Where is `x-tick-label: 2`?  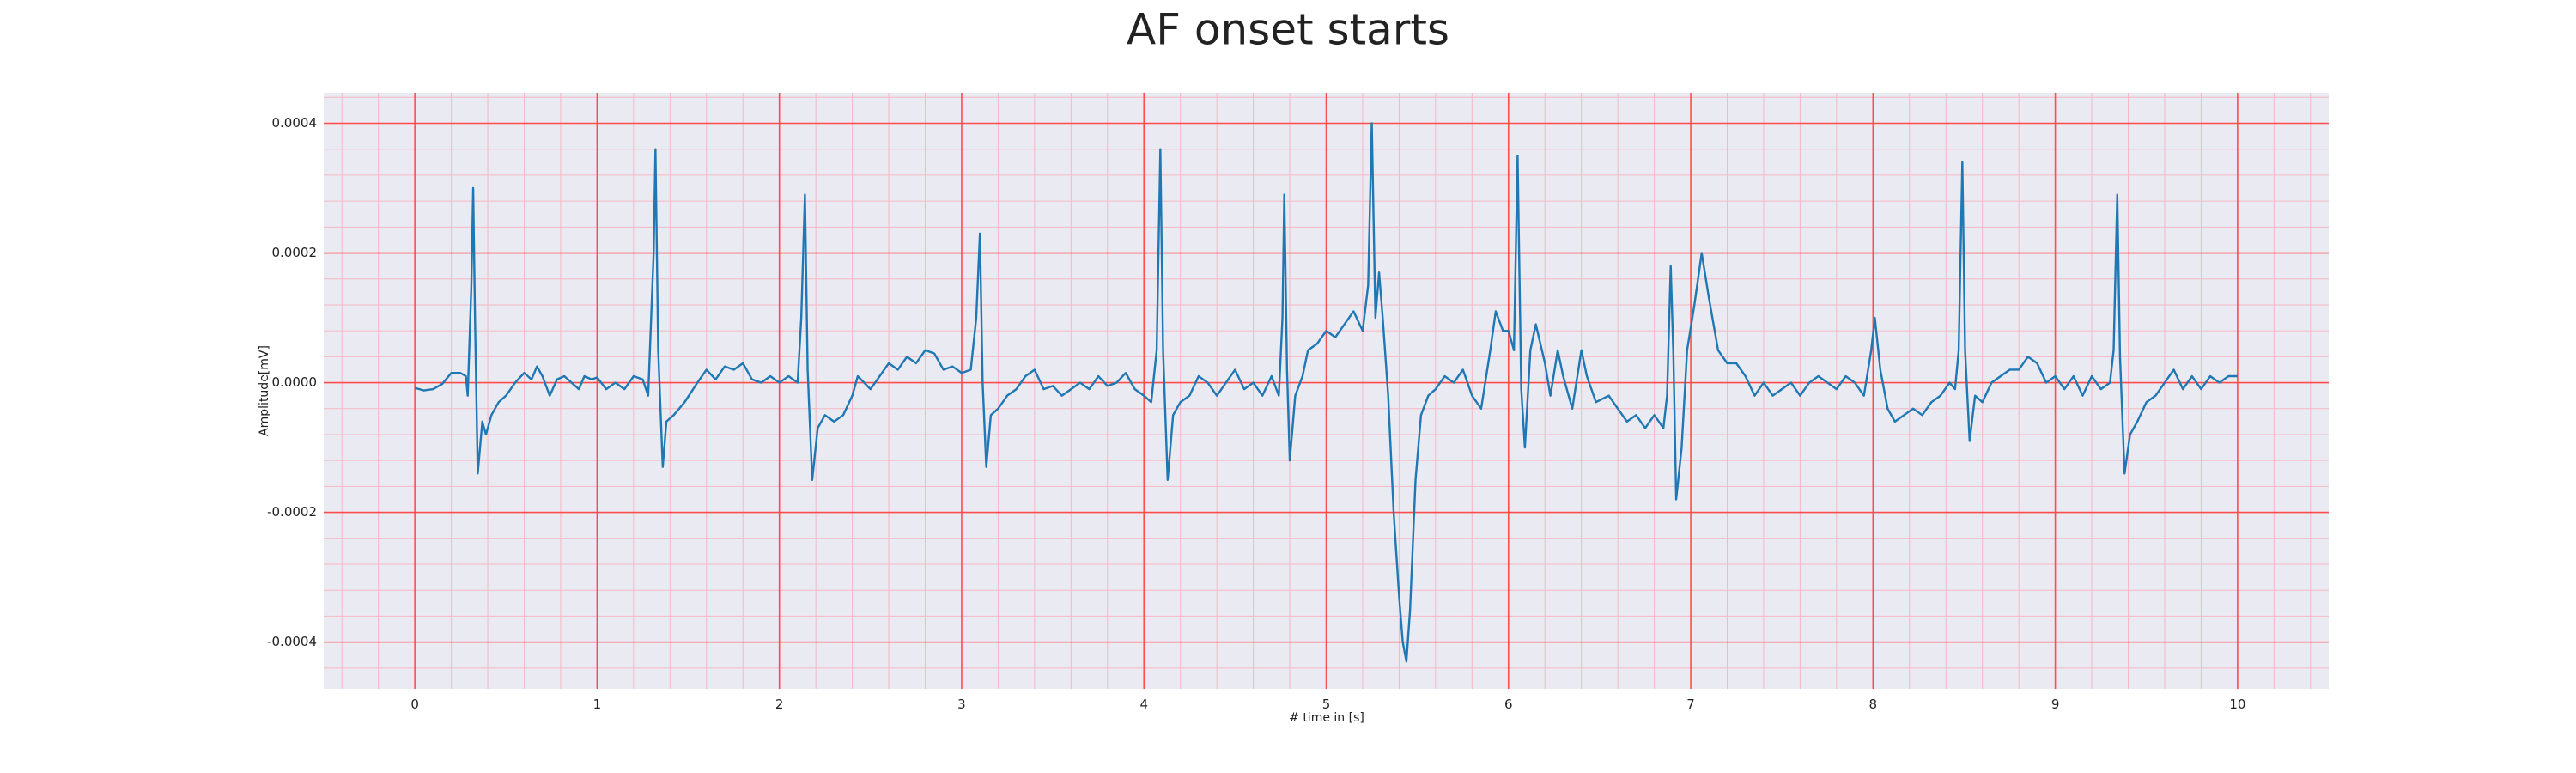
x-tick-label: 2 is located at coordinates (779, 704).